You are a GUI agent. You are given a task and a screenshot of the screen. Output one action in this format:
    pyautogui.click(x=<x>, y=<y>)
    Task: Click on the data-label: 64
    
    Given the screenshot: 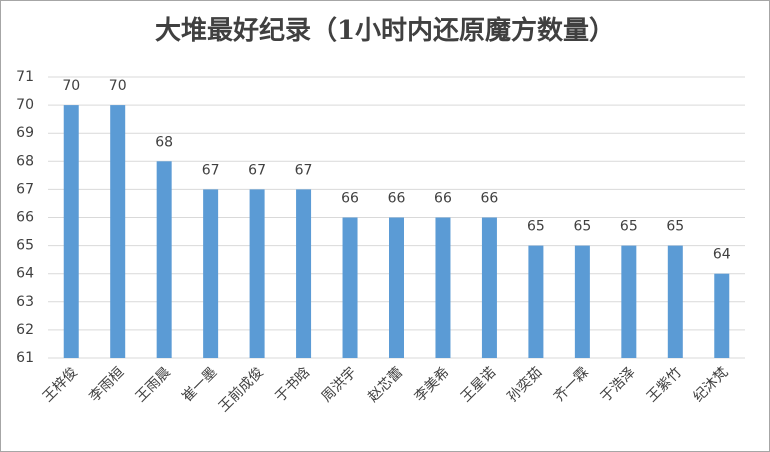 What is the action you would take?
    pyautogui.click(x=722, y=255)
    